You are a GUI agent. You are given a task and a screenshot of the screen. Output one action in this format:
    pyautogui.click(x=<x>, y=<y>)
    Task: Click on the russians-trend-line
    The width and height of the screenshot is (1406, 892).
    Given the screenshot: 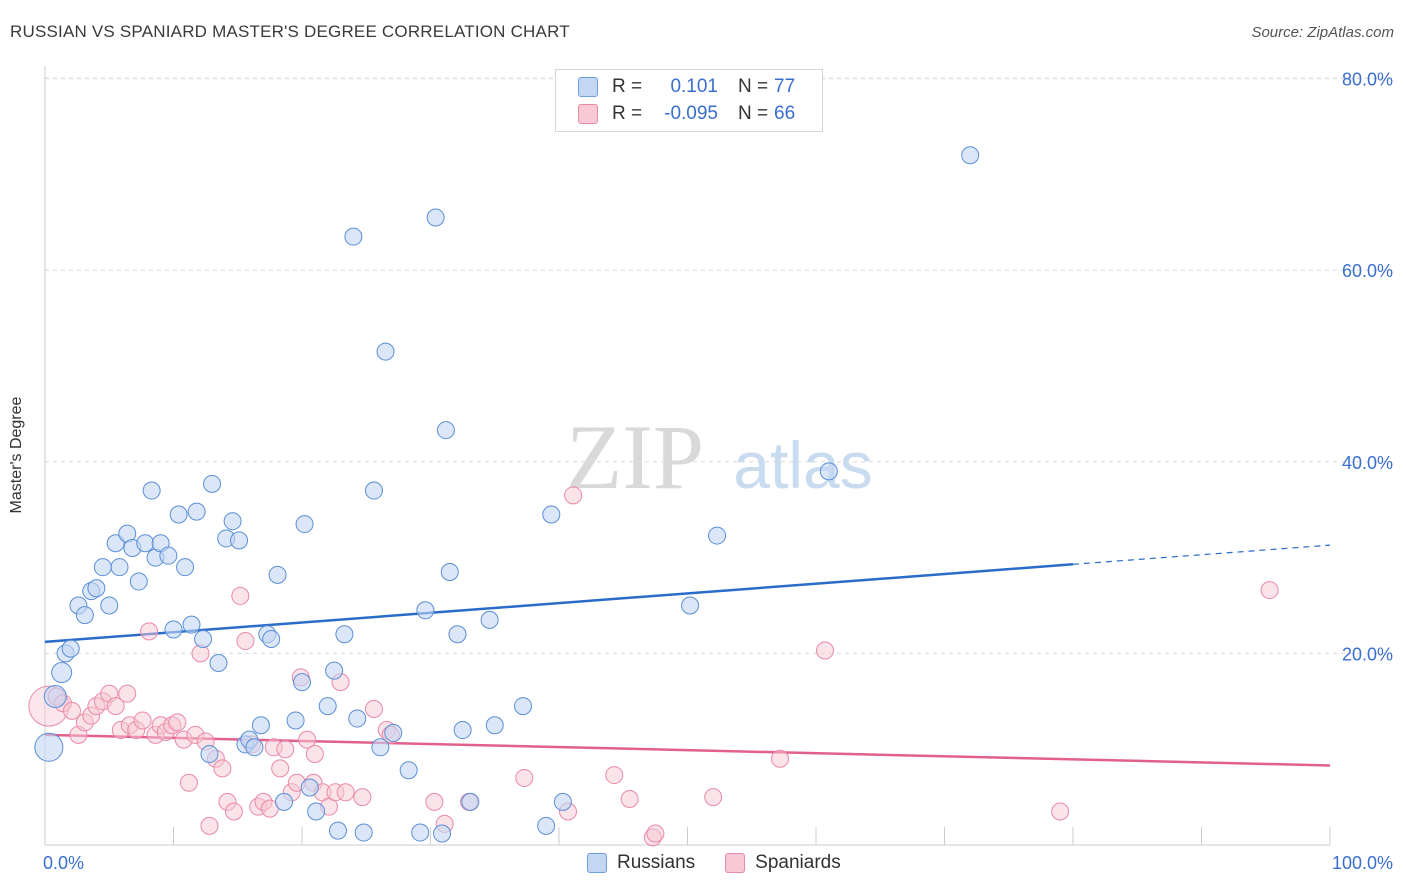 What is the action you would take?
    pyautogui.click(x=559, y=603)
    